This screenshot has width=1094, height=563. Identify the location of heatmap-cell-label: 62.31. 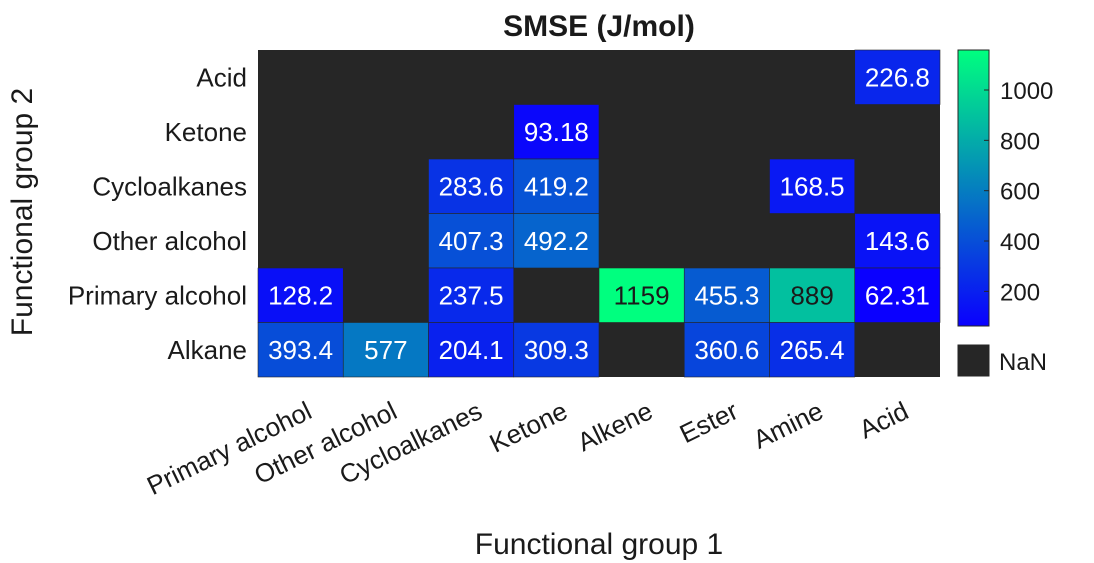
(897, 295).